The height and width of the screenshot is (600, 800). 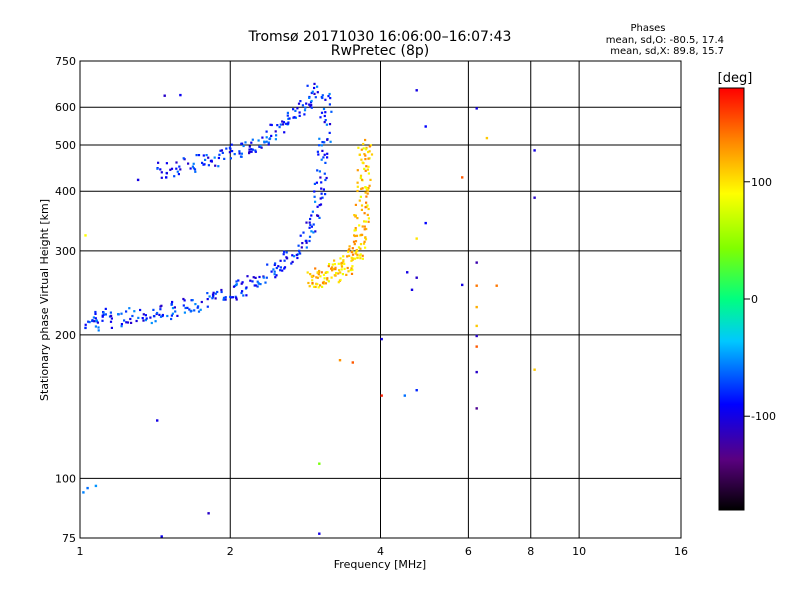 I want to click on phase-x-stats: mean, sd,X: 89.8, 15.7, so click(x=667, y=51).